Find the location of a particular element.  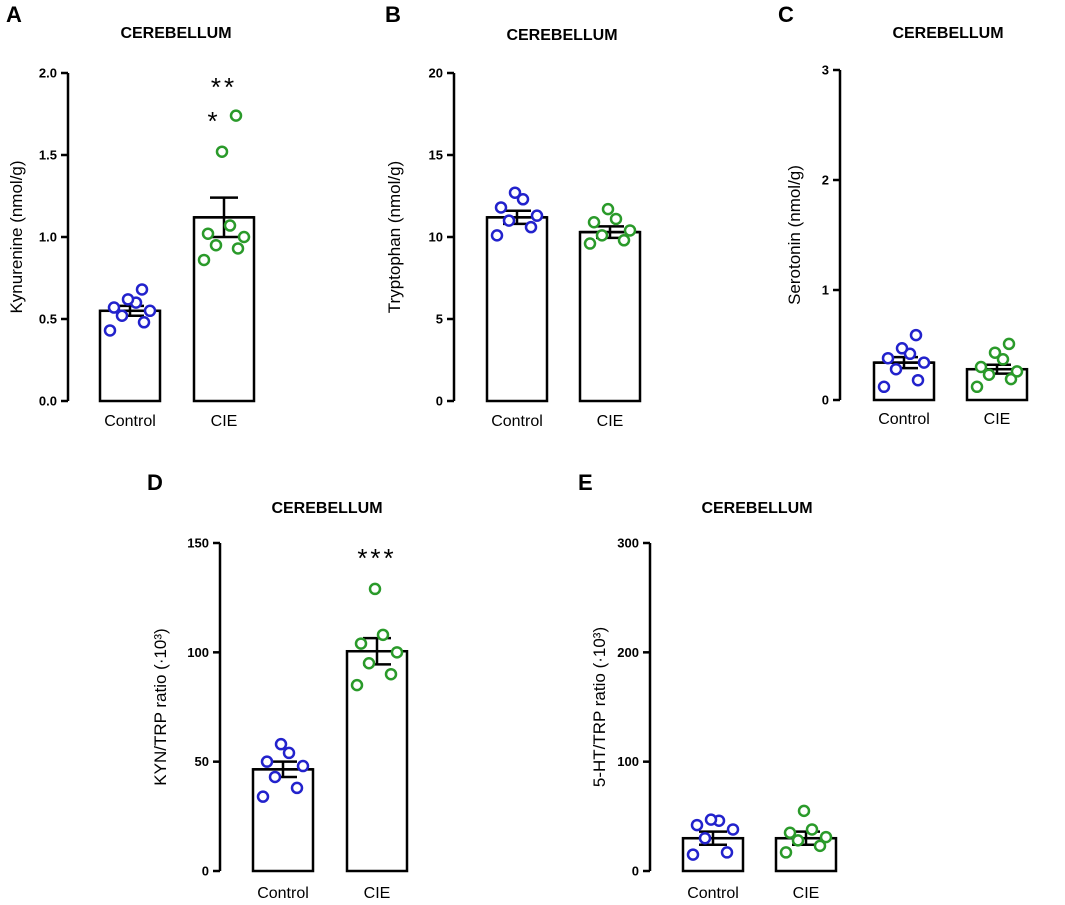

panel-c-y-axis-label: Serotonin (nmol/g) is located at coordinates (794, 235).